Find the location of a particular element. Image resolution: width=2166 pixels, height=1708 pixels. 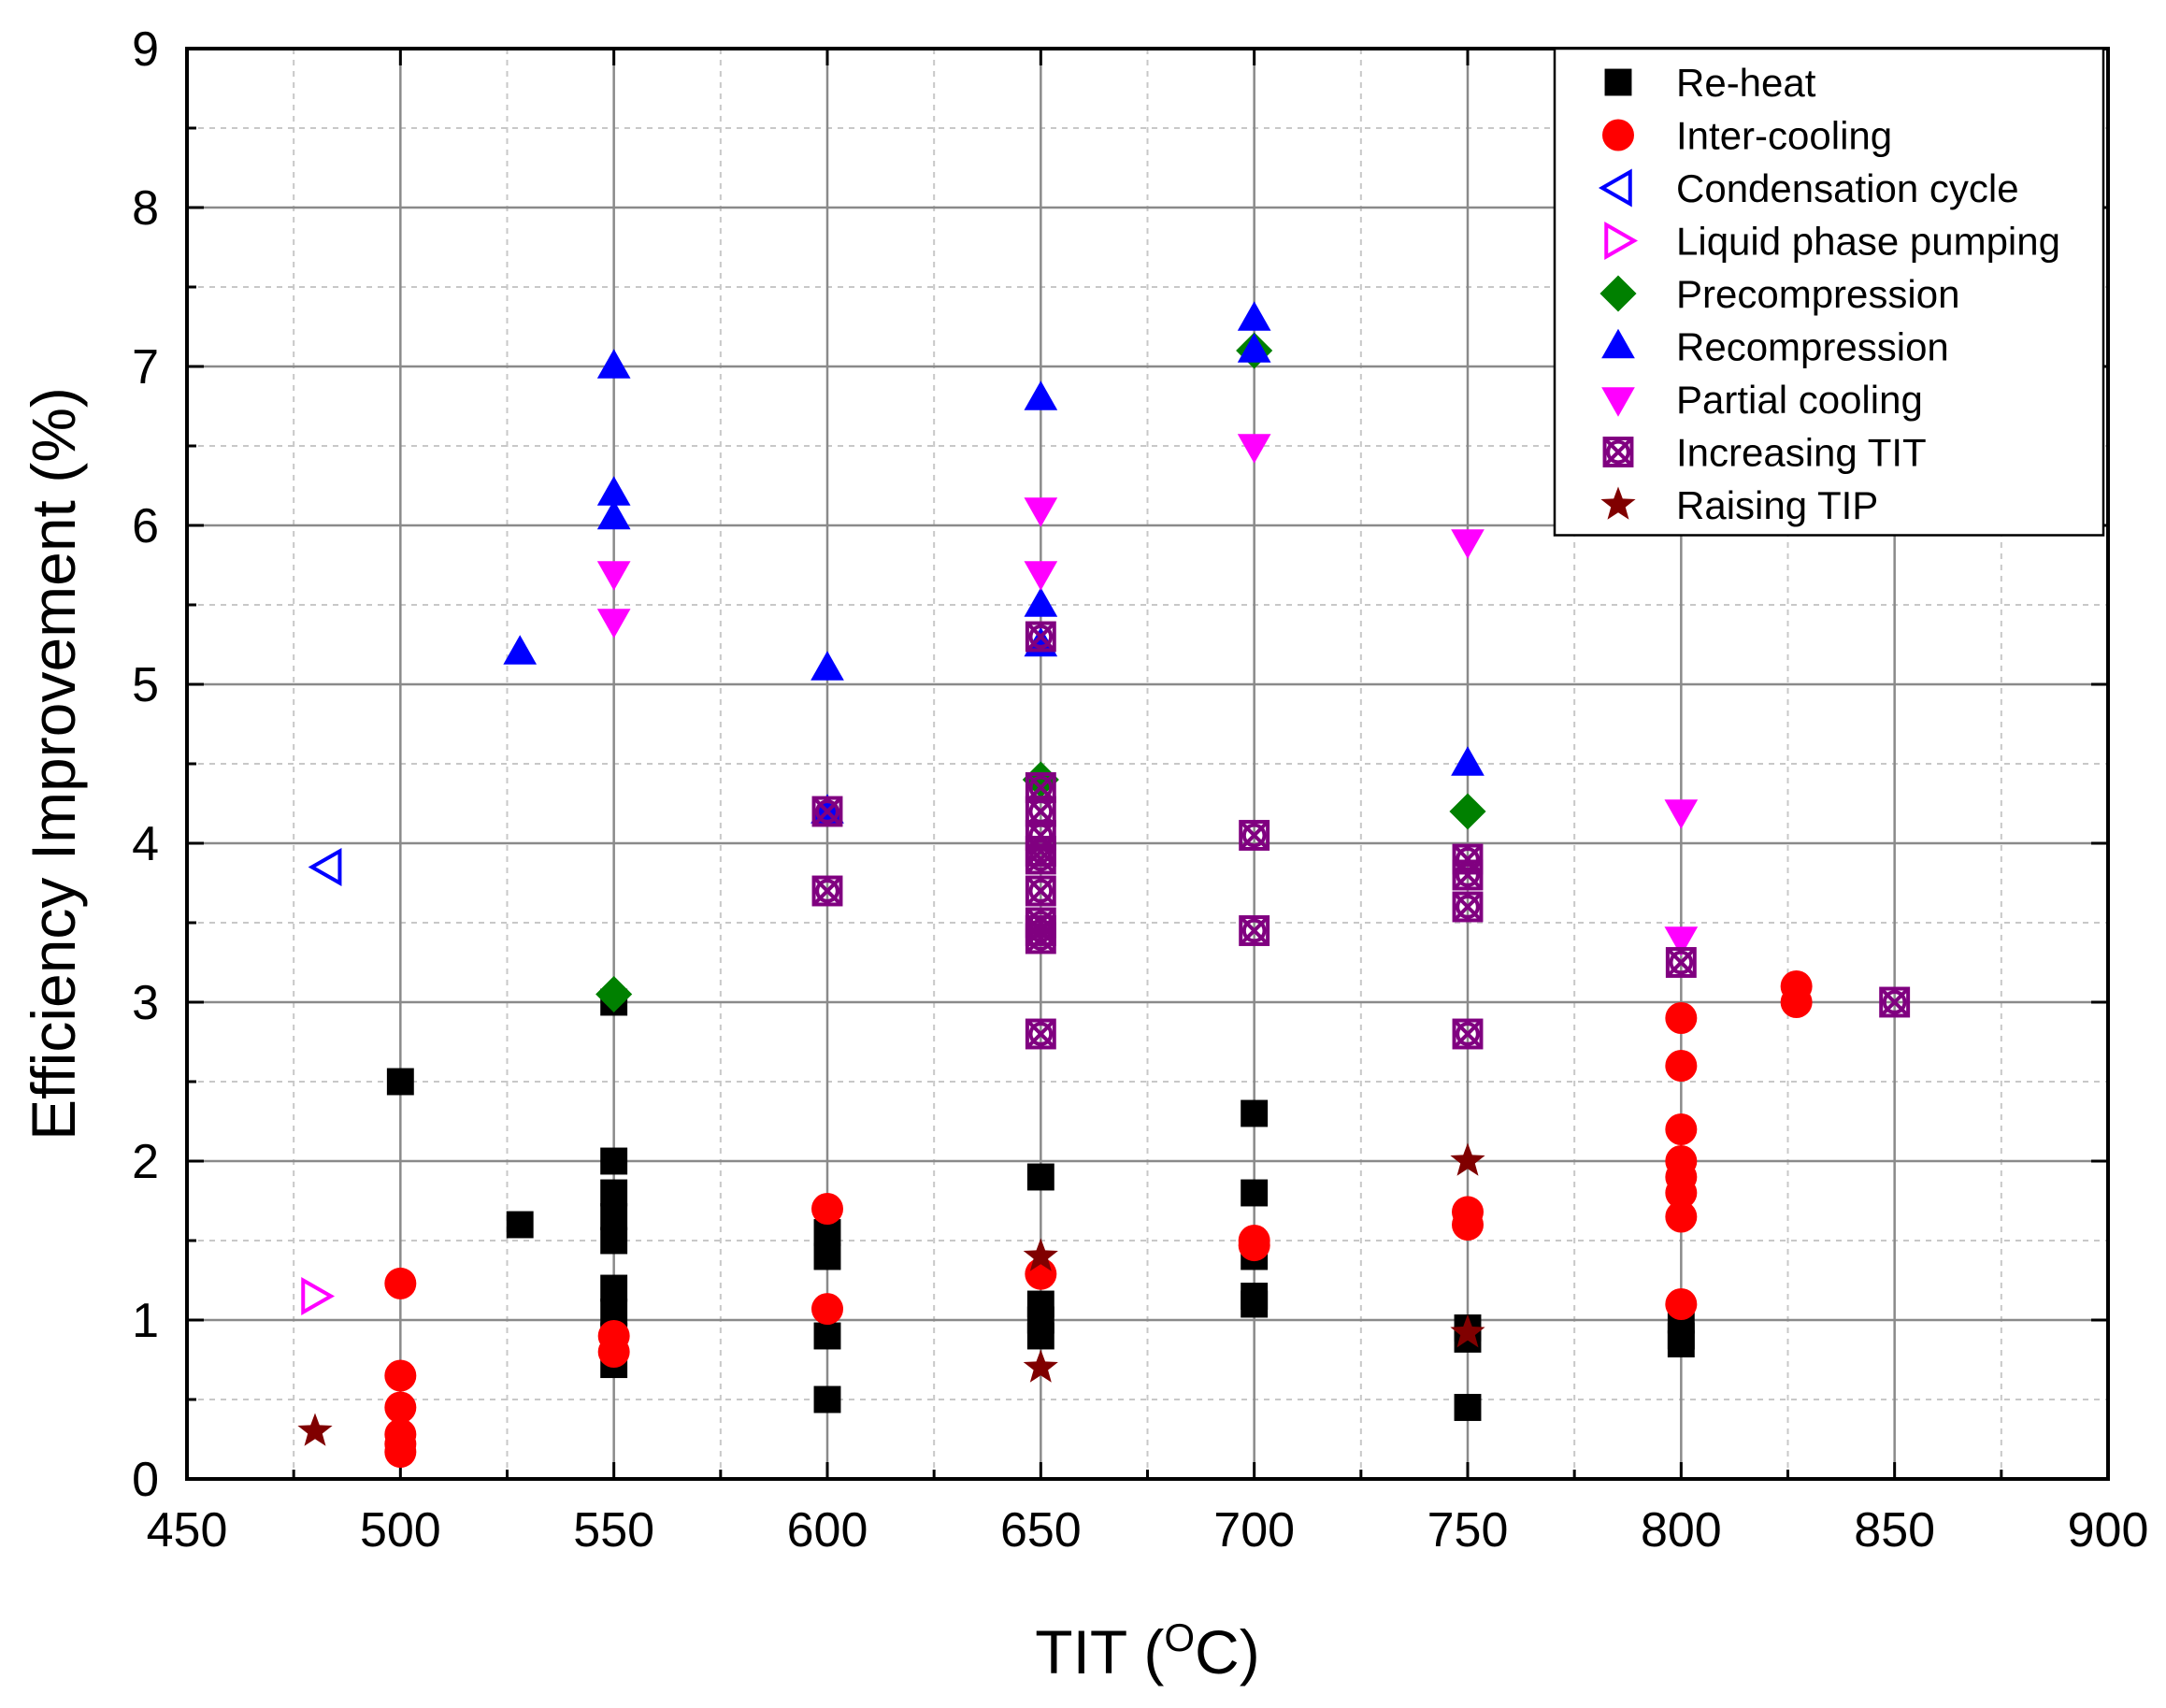

legend-label: Partial cooling is located at coordinates (1799, 400).